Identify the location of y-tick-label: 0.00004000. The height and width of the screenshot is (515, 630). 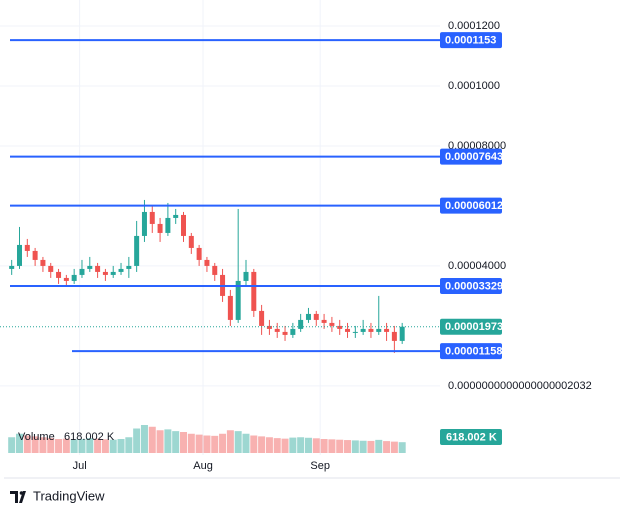
(477, 266).